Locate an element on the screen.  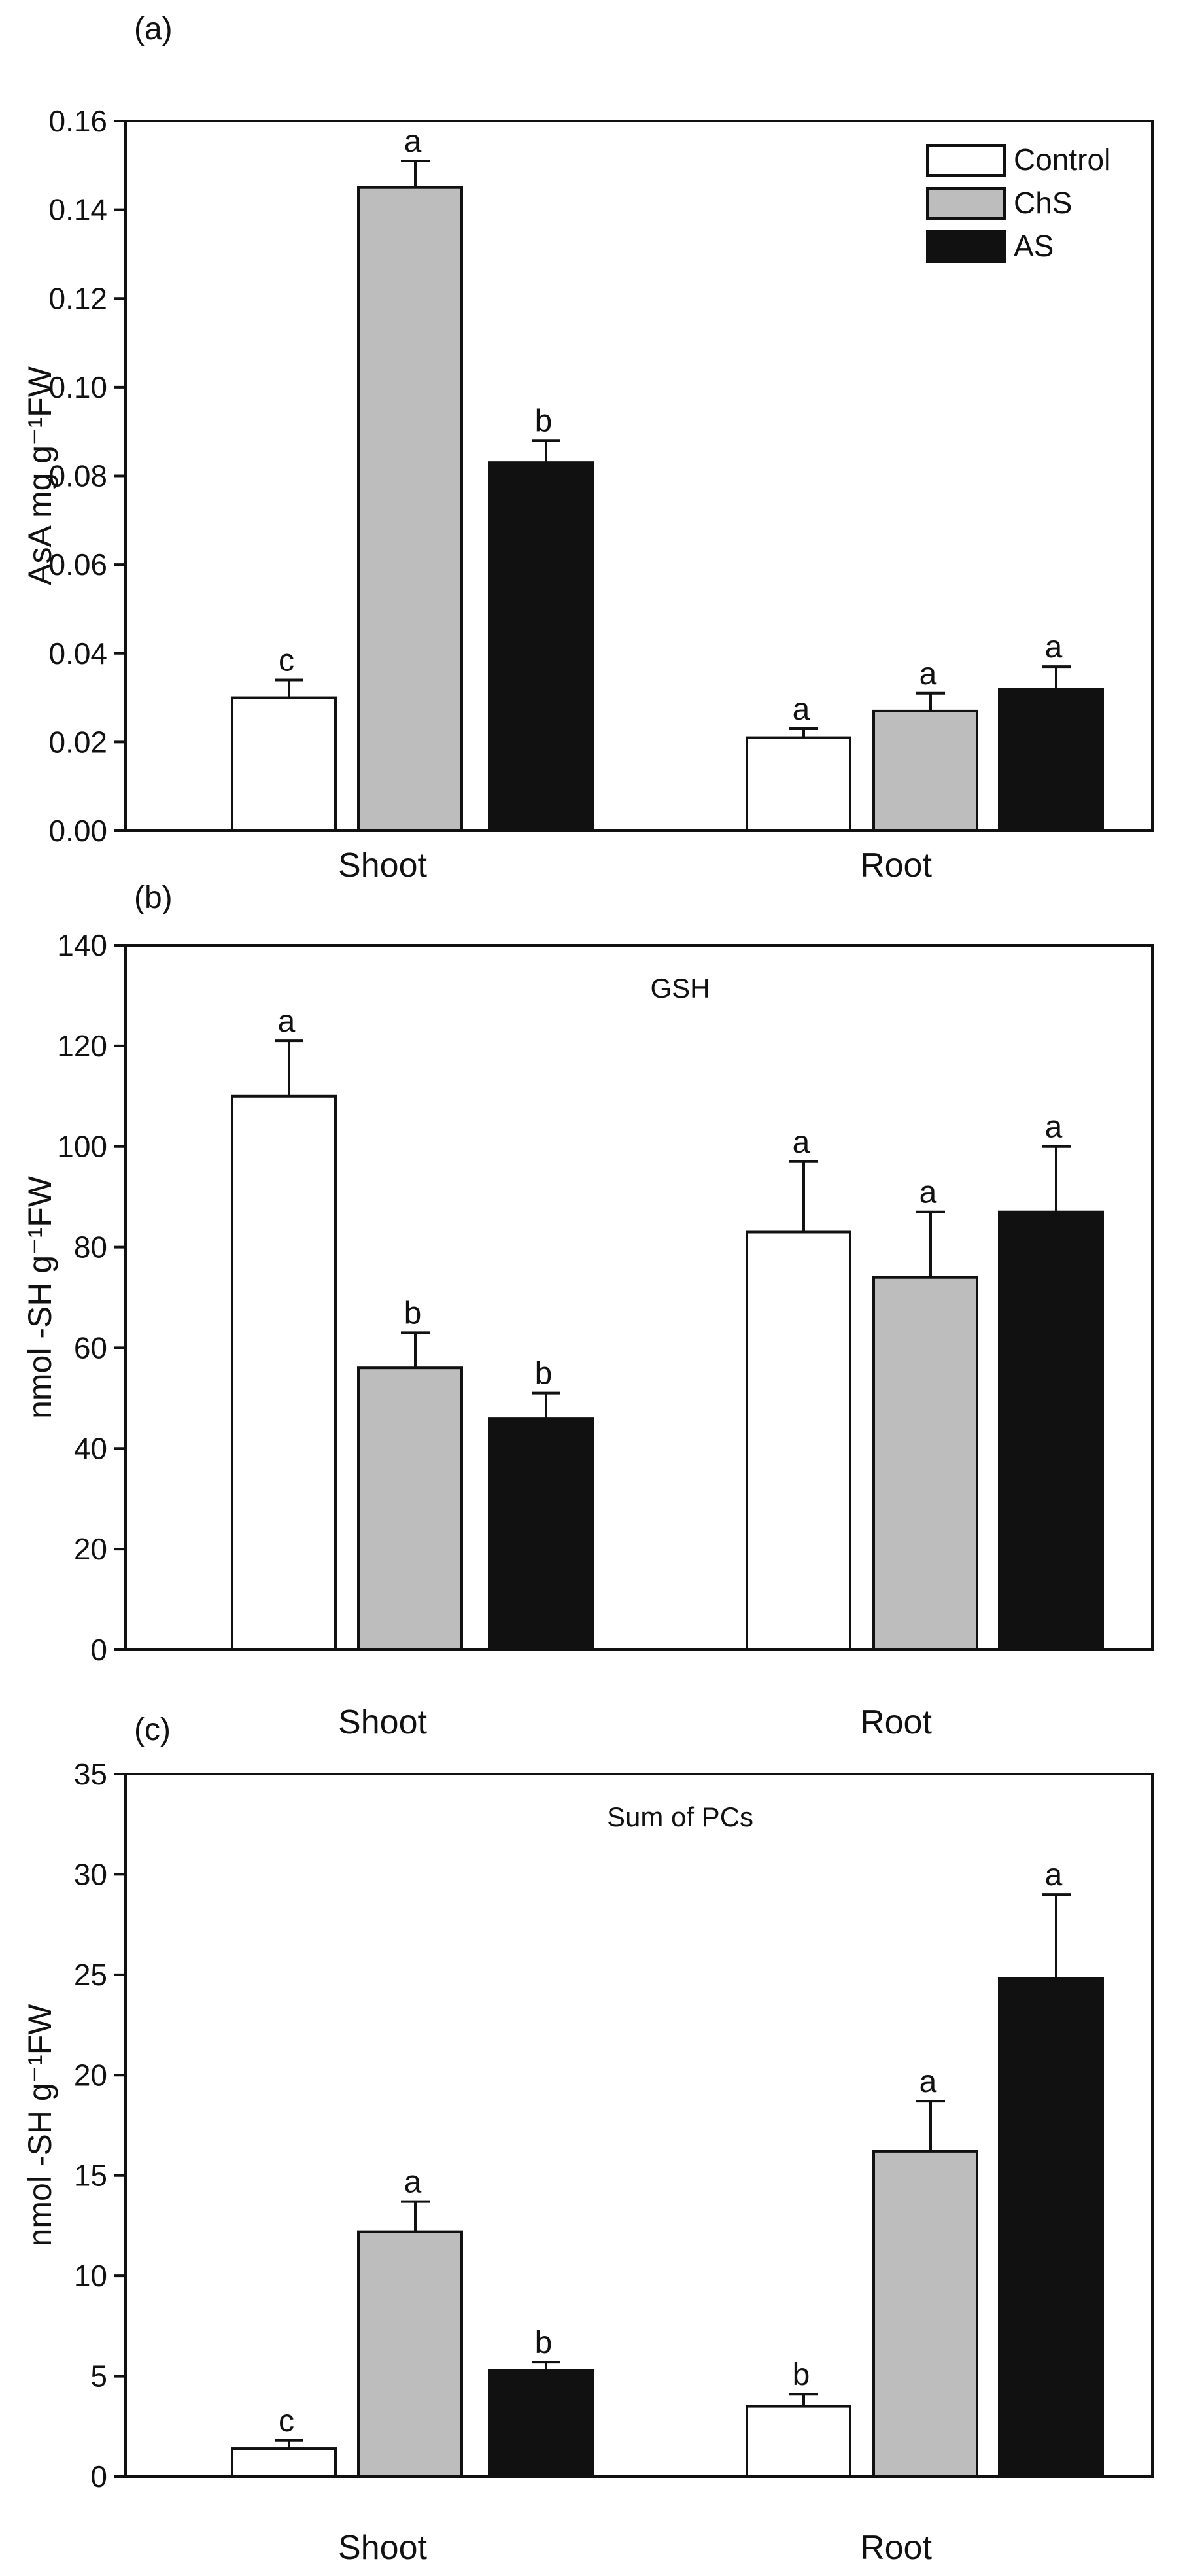
panel-label: (c) is located at coordinates (152, 1730).